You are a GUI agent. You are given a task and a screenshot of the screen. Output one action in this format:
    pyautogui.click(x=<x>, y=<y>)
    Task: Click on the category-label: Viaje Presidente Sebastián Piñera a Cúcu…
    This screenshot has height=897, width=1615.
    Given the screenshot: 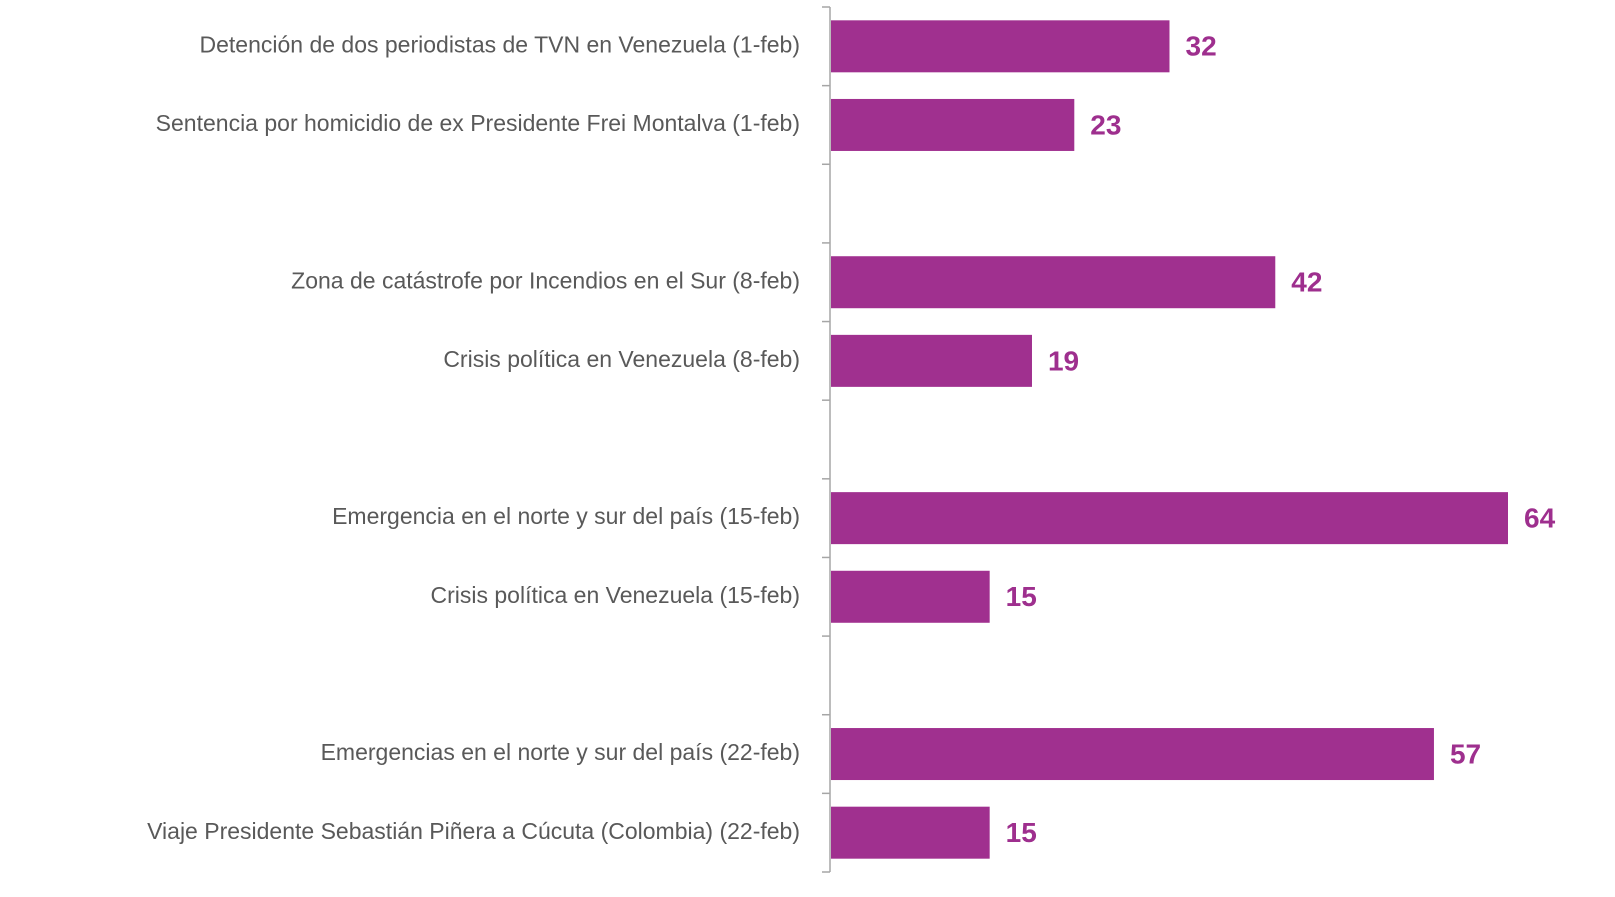 What is the action you would take?
    pyautogui.click(x=473, y=831)
    